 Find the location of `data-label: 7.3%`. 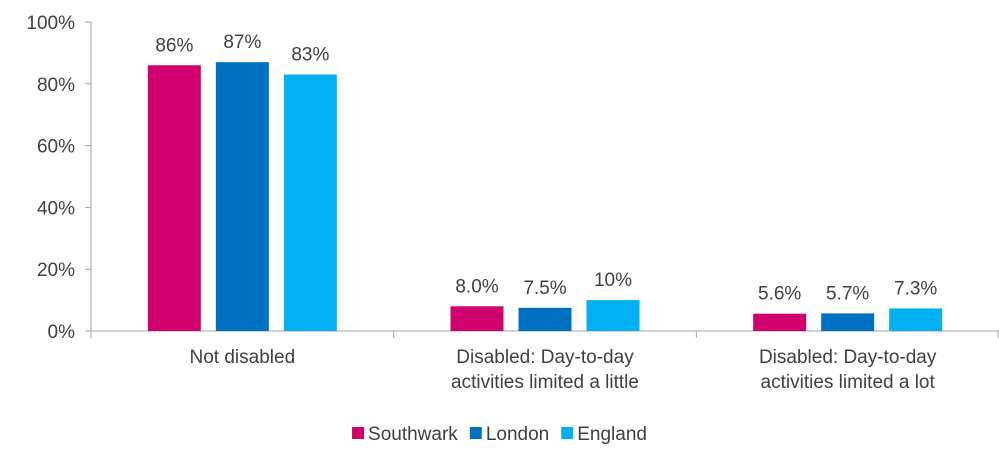

data-label: 7.3% is located at coordinates (915, 288).